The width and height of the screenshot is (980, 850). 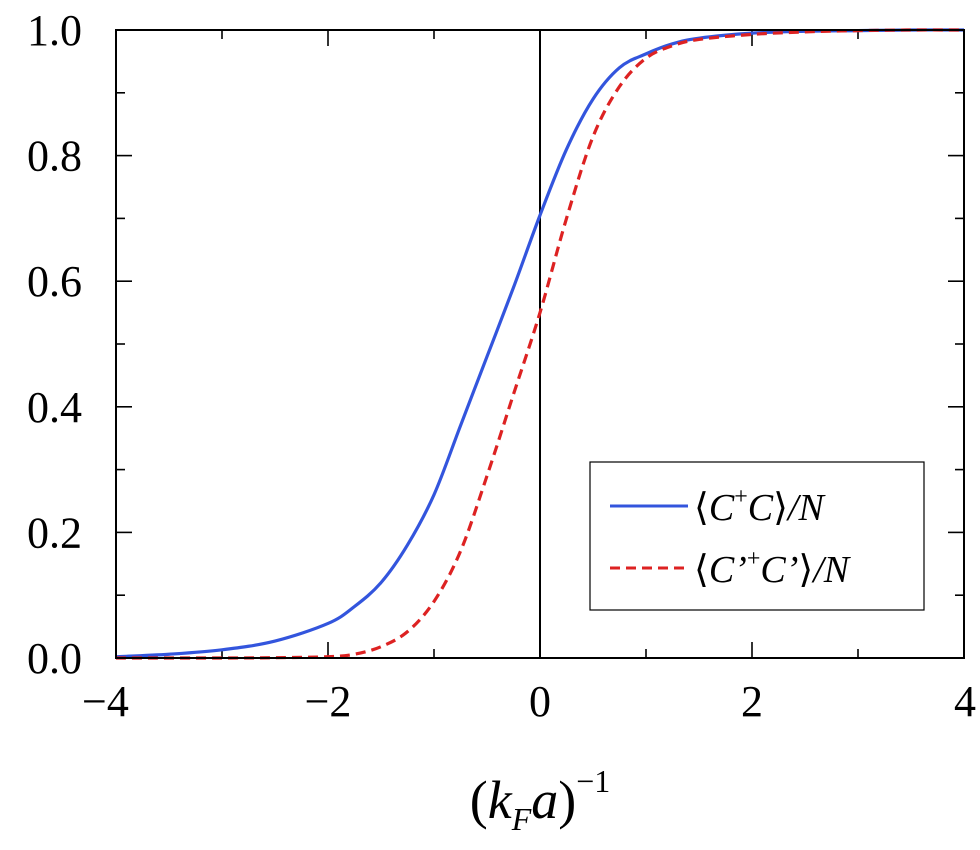 What do you see at coordinates (54, 30) in the screenshot?
I see `y-tick-label: 1.0` at bounding box center [54, 30].